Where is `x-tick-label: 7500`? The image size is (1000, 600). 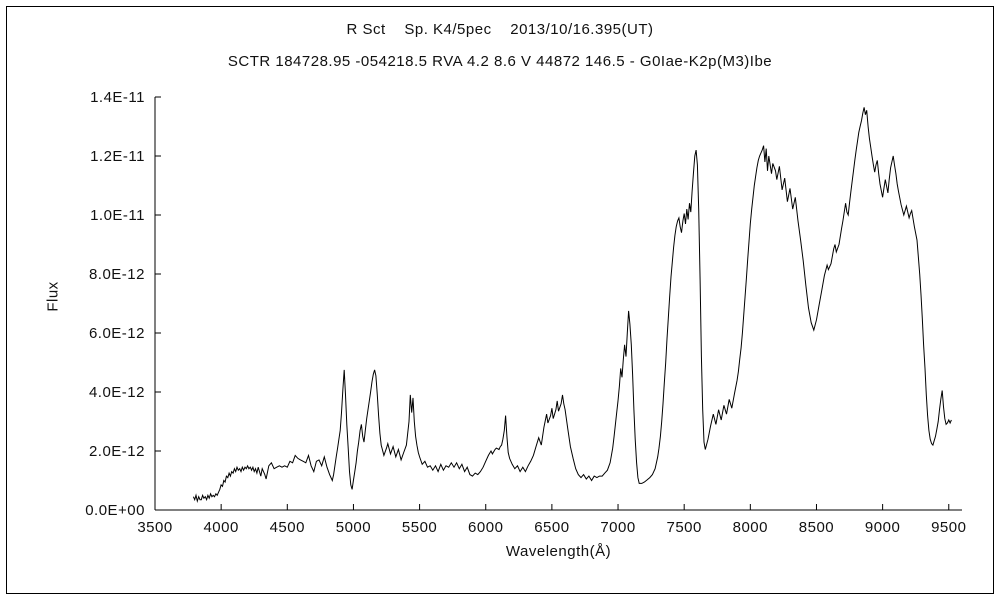 x-tick-label: 7500 is located at coordinates (683, 527).